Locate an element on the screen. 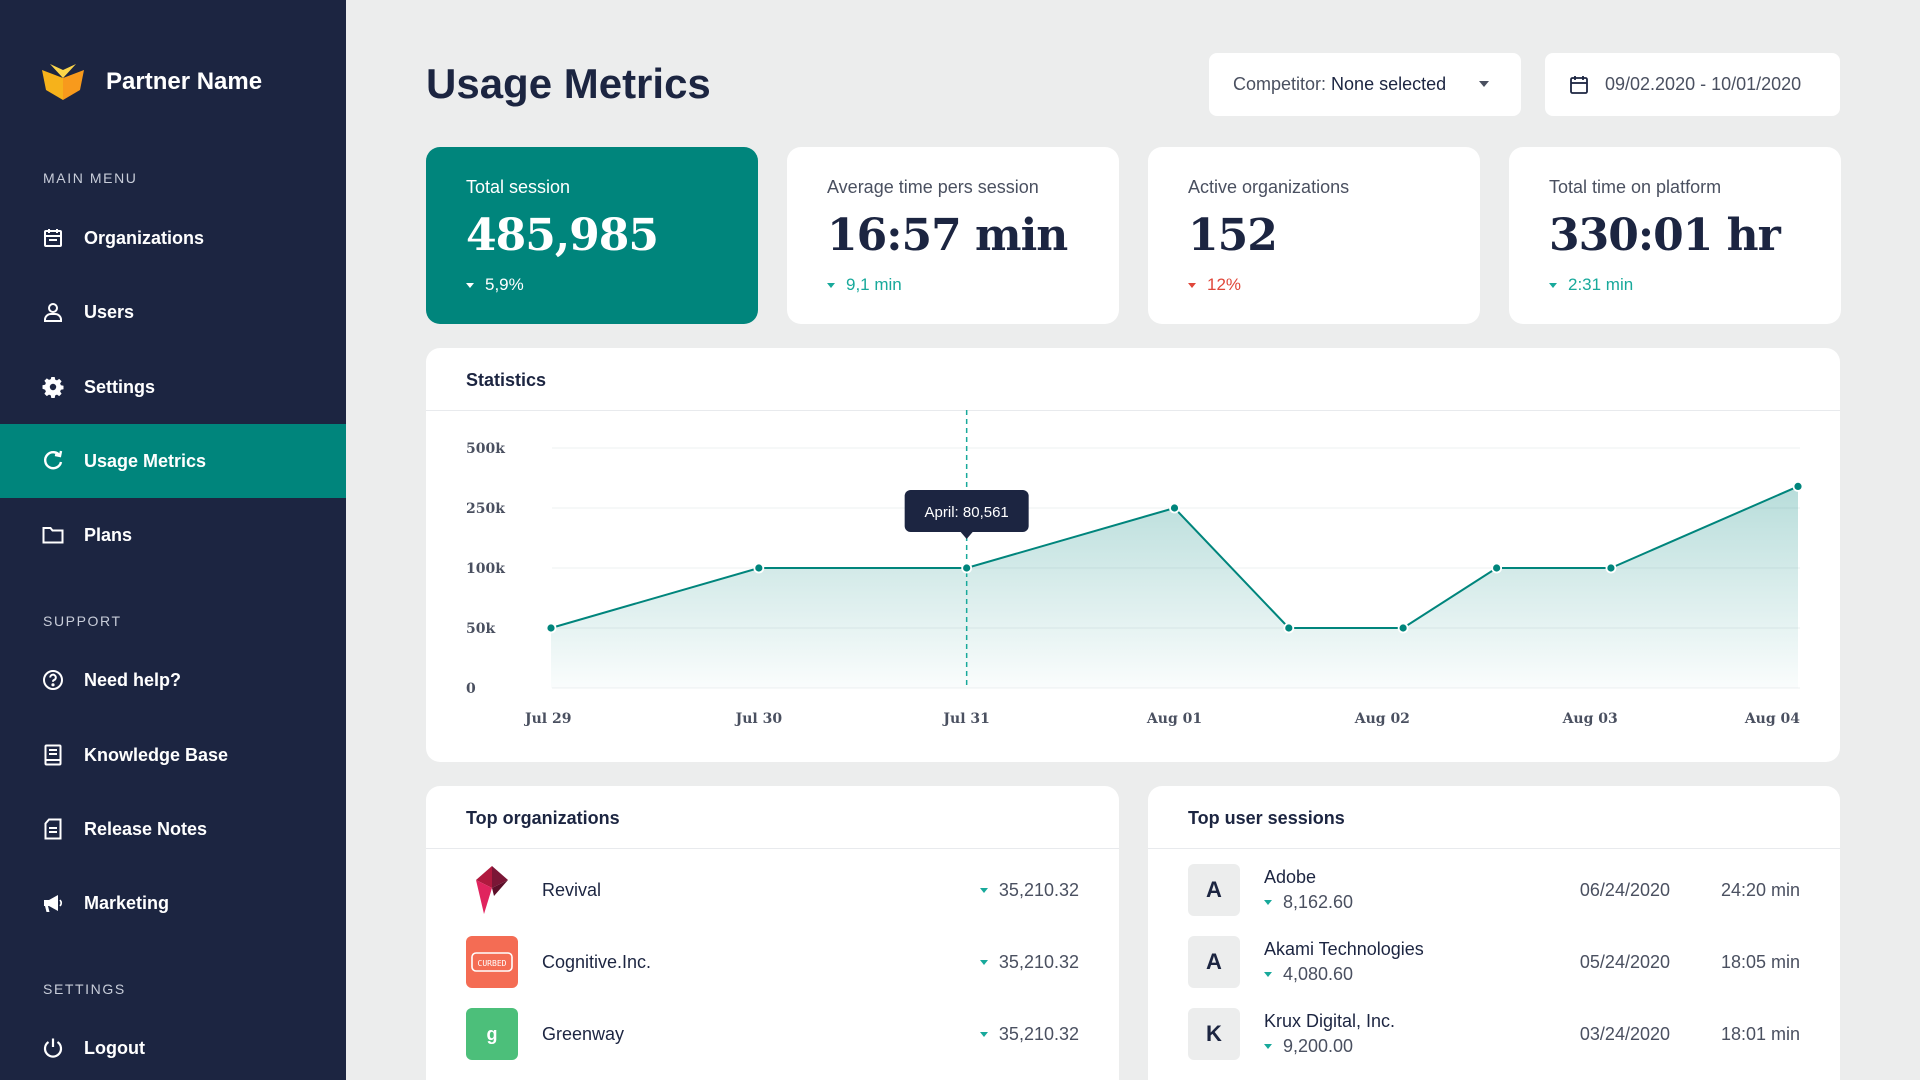  series-area is located at coordinates (1174, 587).